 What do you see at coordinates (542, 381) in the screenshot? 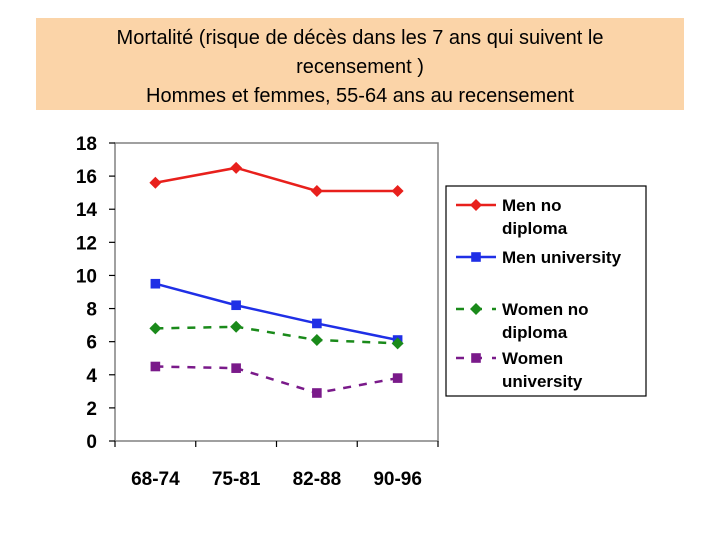
I see `legend-label: university` at bounding box center [542, 381].